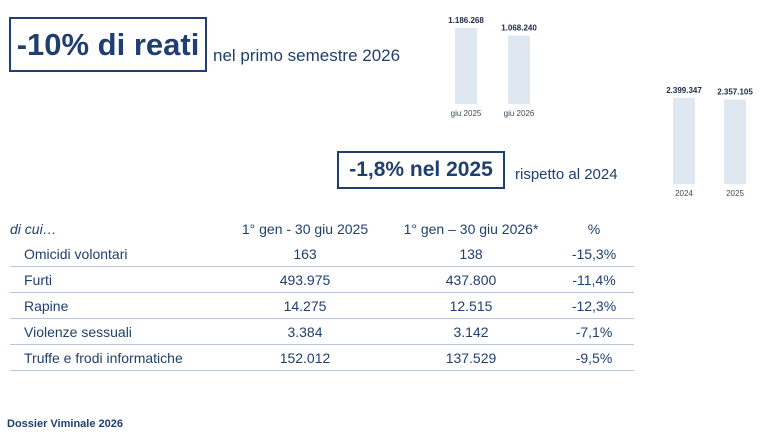  I want to click on table-row: Violenze sessuali 3.384 3.142 -7,1%, so click(322, 331).